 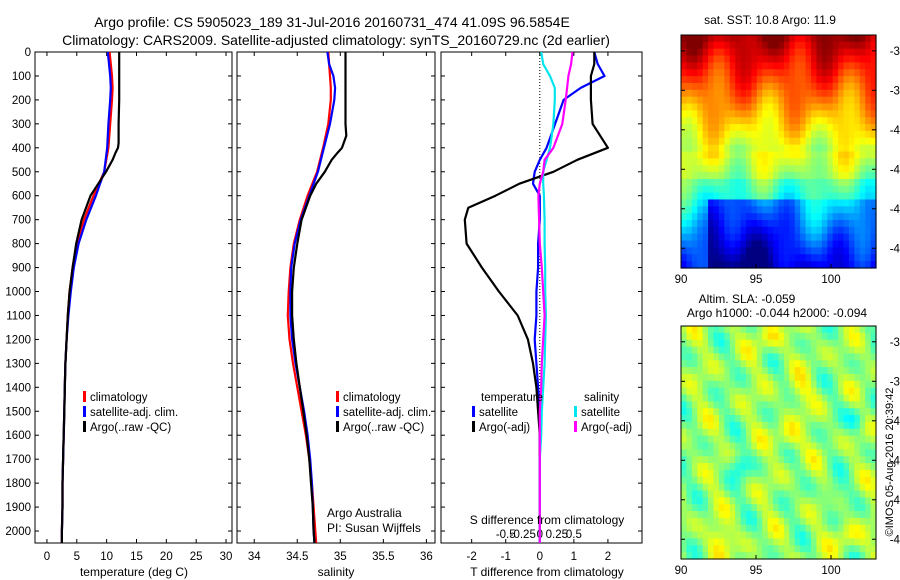 What do you see at coordinates (106, 557) in the screenshot?
I see `x-tick-label: 10` at bounding box center [106, 557].